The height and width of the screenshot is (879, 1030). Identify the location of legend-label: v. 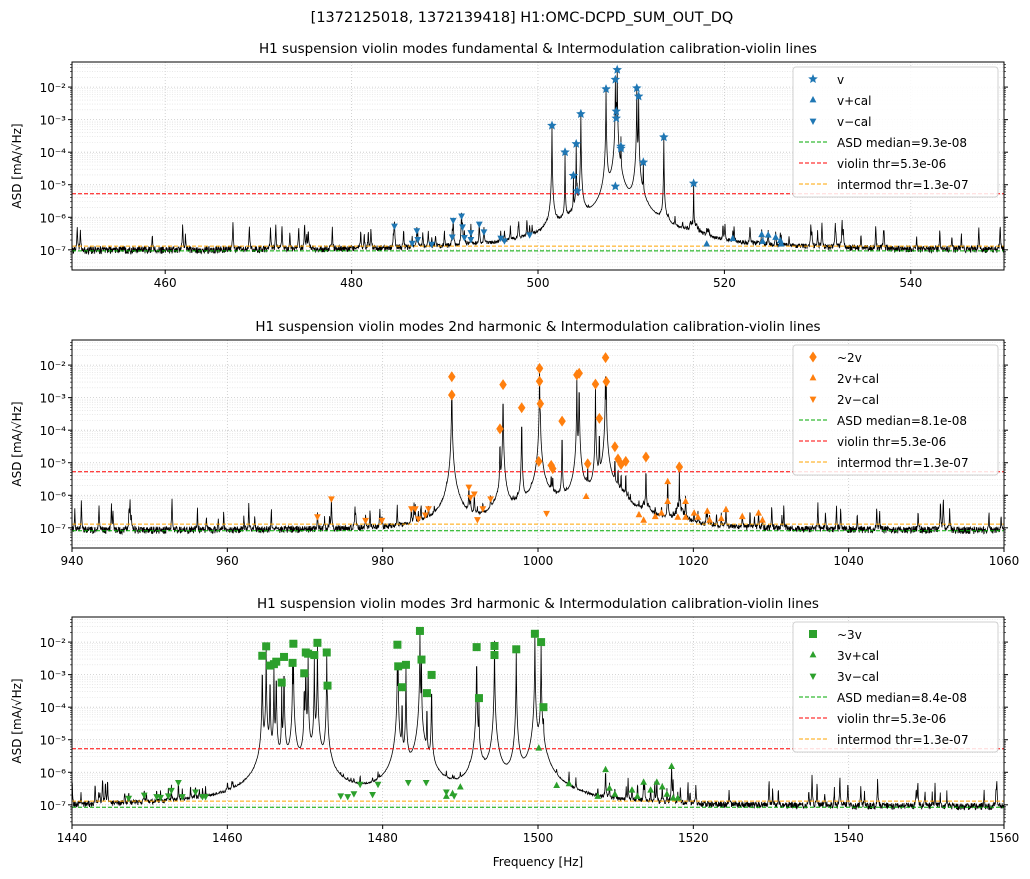
(840, 80).